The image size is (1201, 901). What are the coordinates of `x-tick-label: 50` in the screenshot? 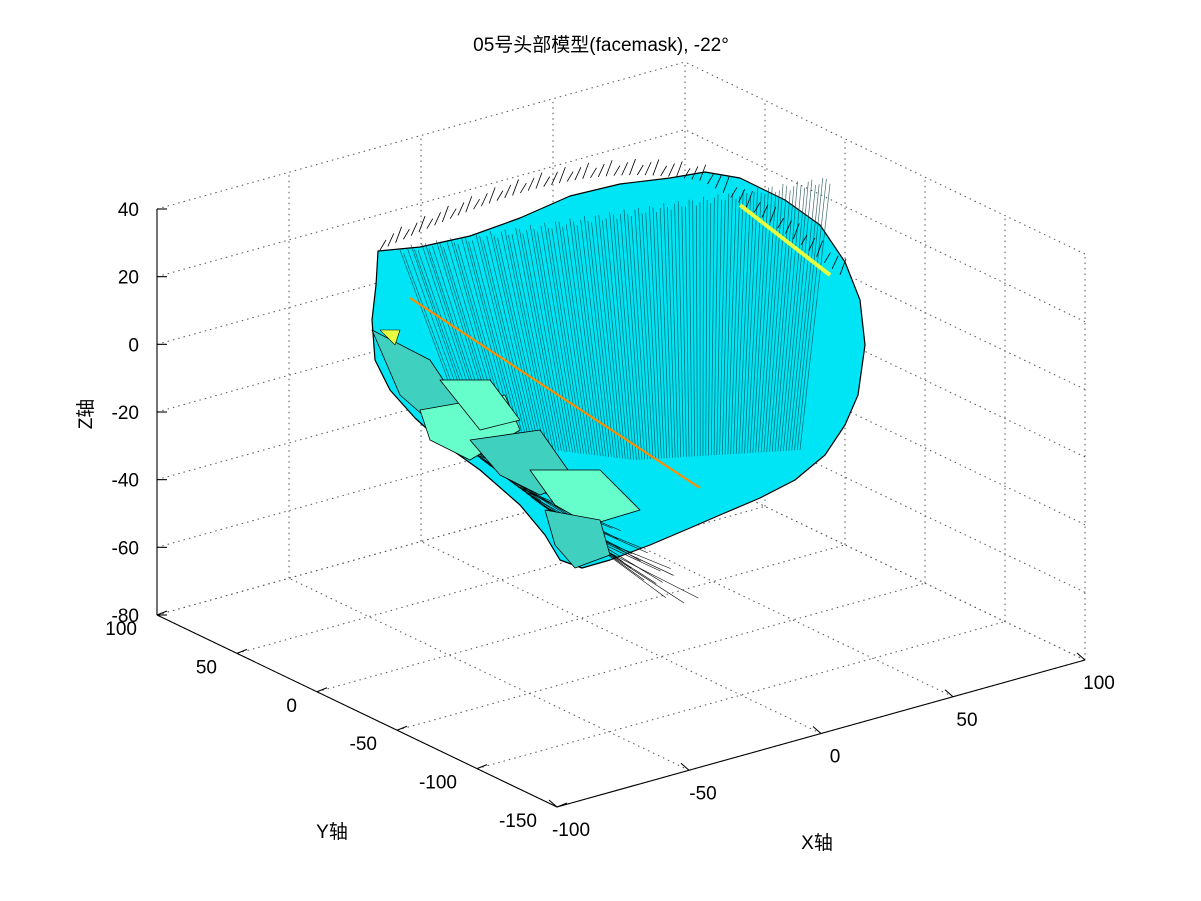 It's located at (966, 720).